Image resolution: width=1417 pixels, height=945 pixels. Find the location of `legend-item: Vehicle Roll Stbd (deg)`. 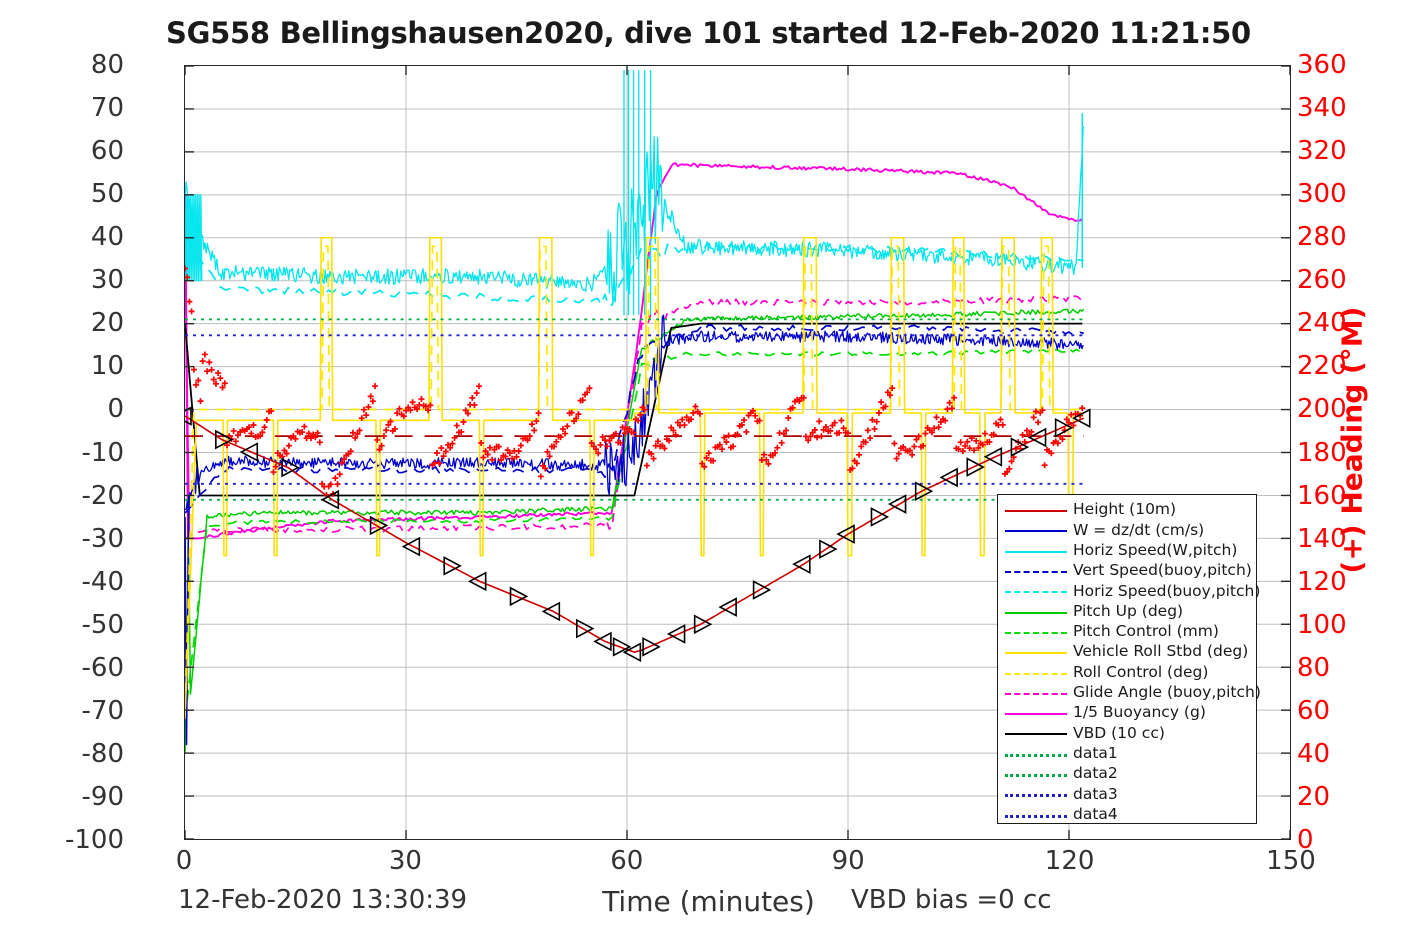

legend-item: Vehicle Roll Stbd (deg) is located at coordinates (1127, 652).